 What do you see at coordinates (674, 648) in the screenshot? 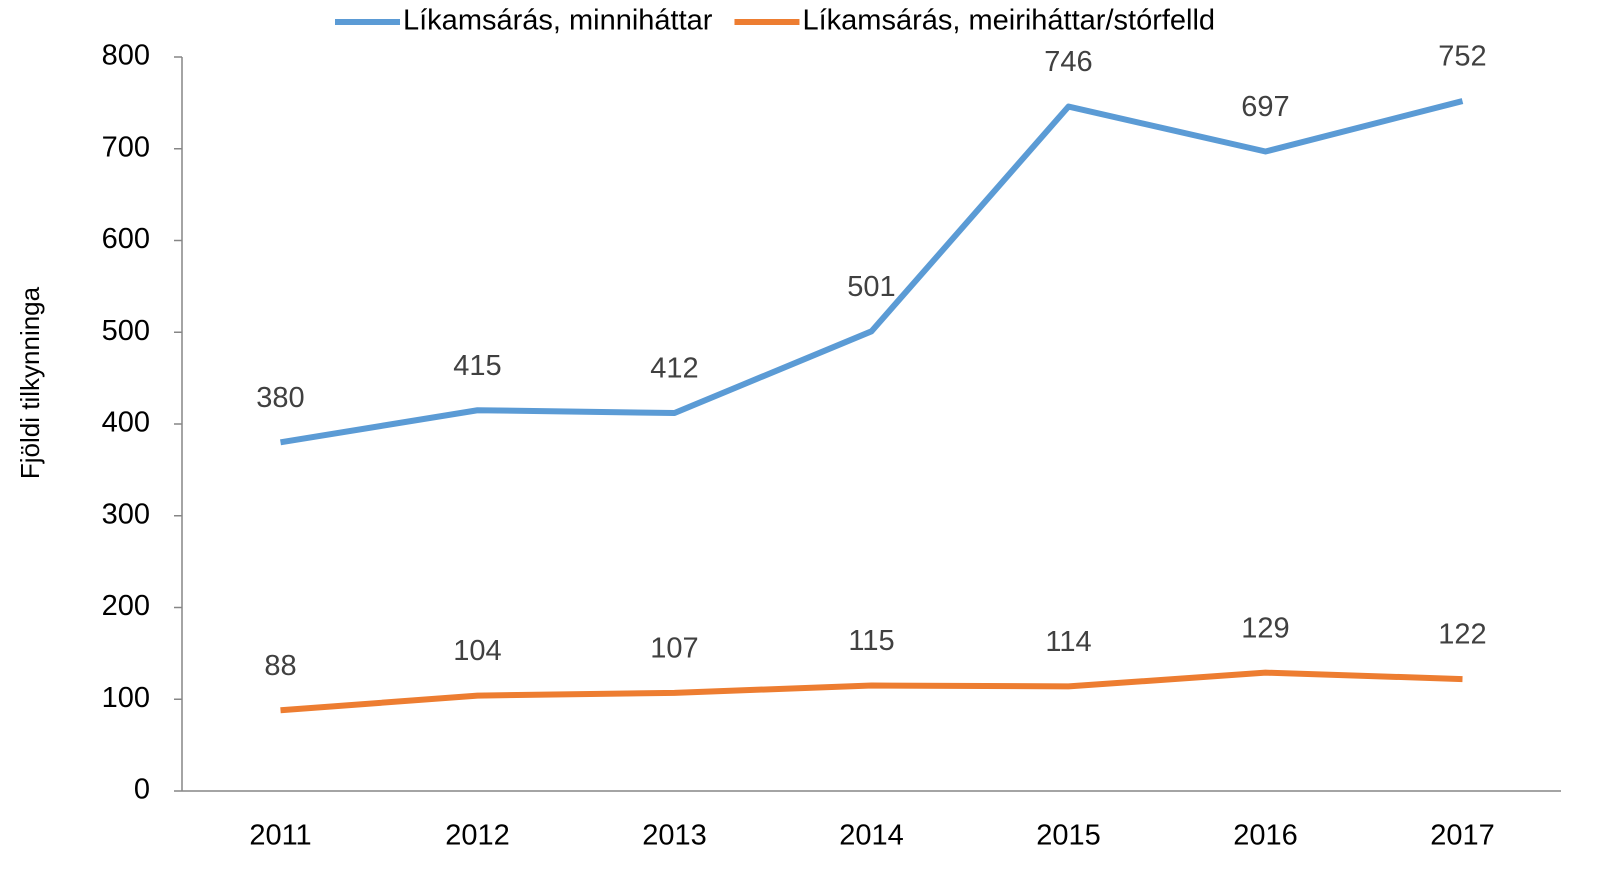
I see `data-label: 107` at bounding box center [674, 648].